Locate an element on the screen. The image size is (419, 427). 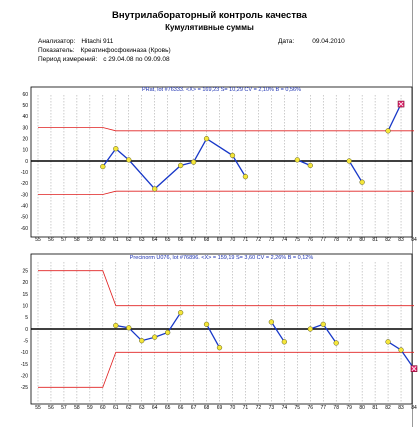
x-tick-label: 64 is located at coordinates (155, 408).